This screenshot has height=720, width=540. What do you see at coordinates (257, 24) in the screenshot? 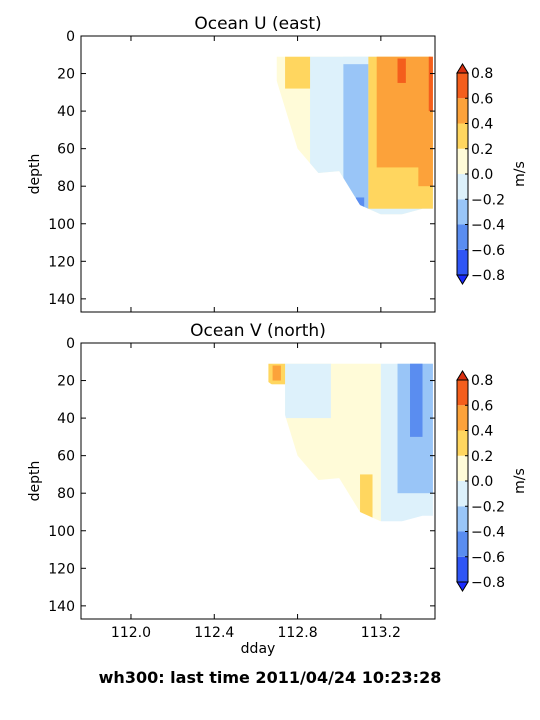
I see `panel1-title: Ocean U (east)` at bounding box center [257, 24].